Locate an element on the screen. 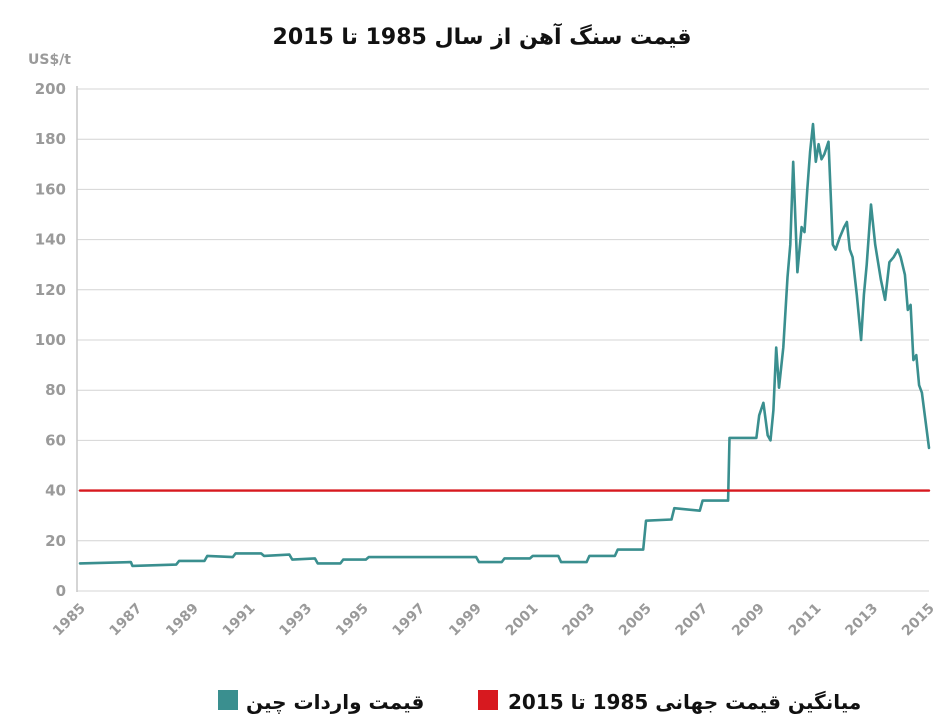 This screenshot has height=726, width=949. y-tick-label: 200 is located at coordinates (50, 89).